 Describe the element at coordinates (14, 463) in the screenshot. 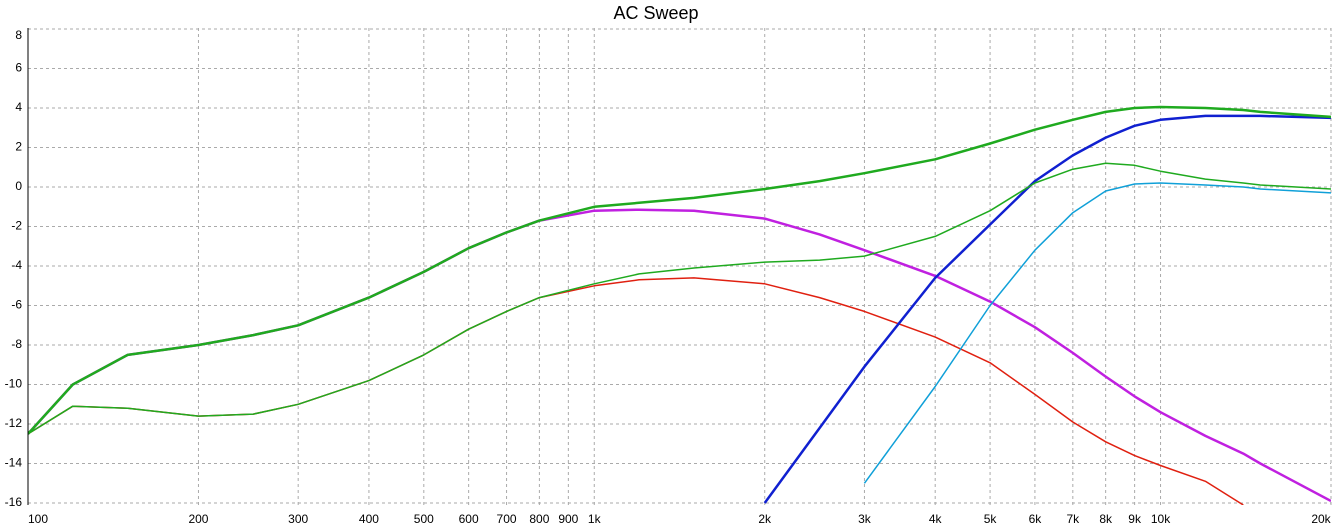

I see `y-tick-label: -14` at that location.